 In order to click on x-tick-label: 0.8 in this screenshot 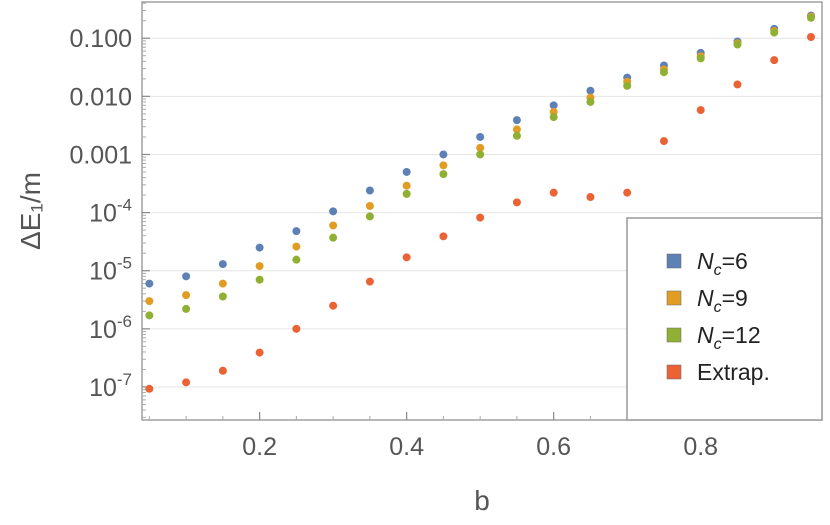, I will do `click(700, 447)`.